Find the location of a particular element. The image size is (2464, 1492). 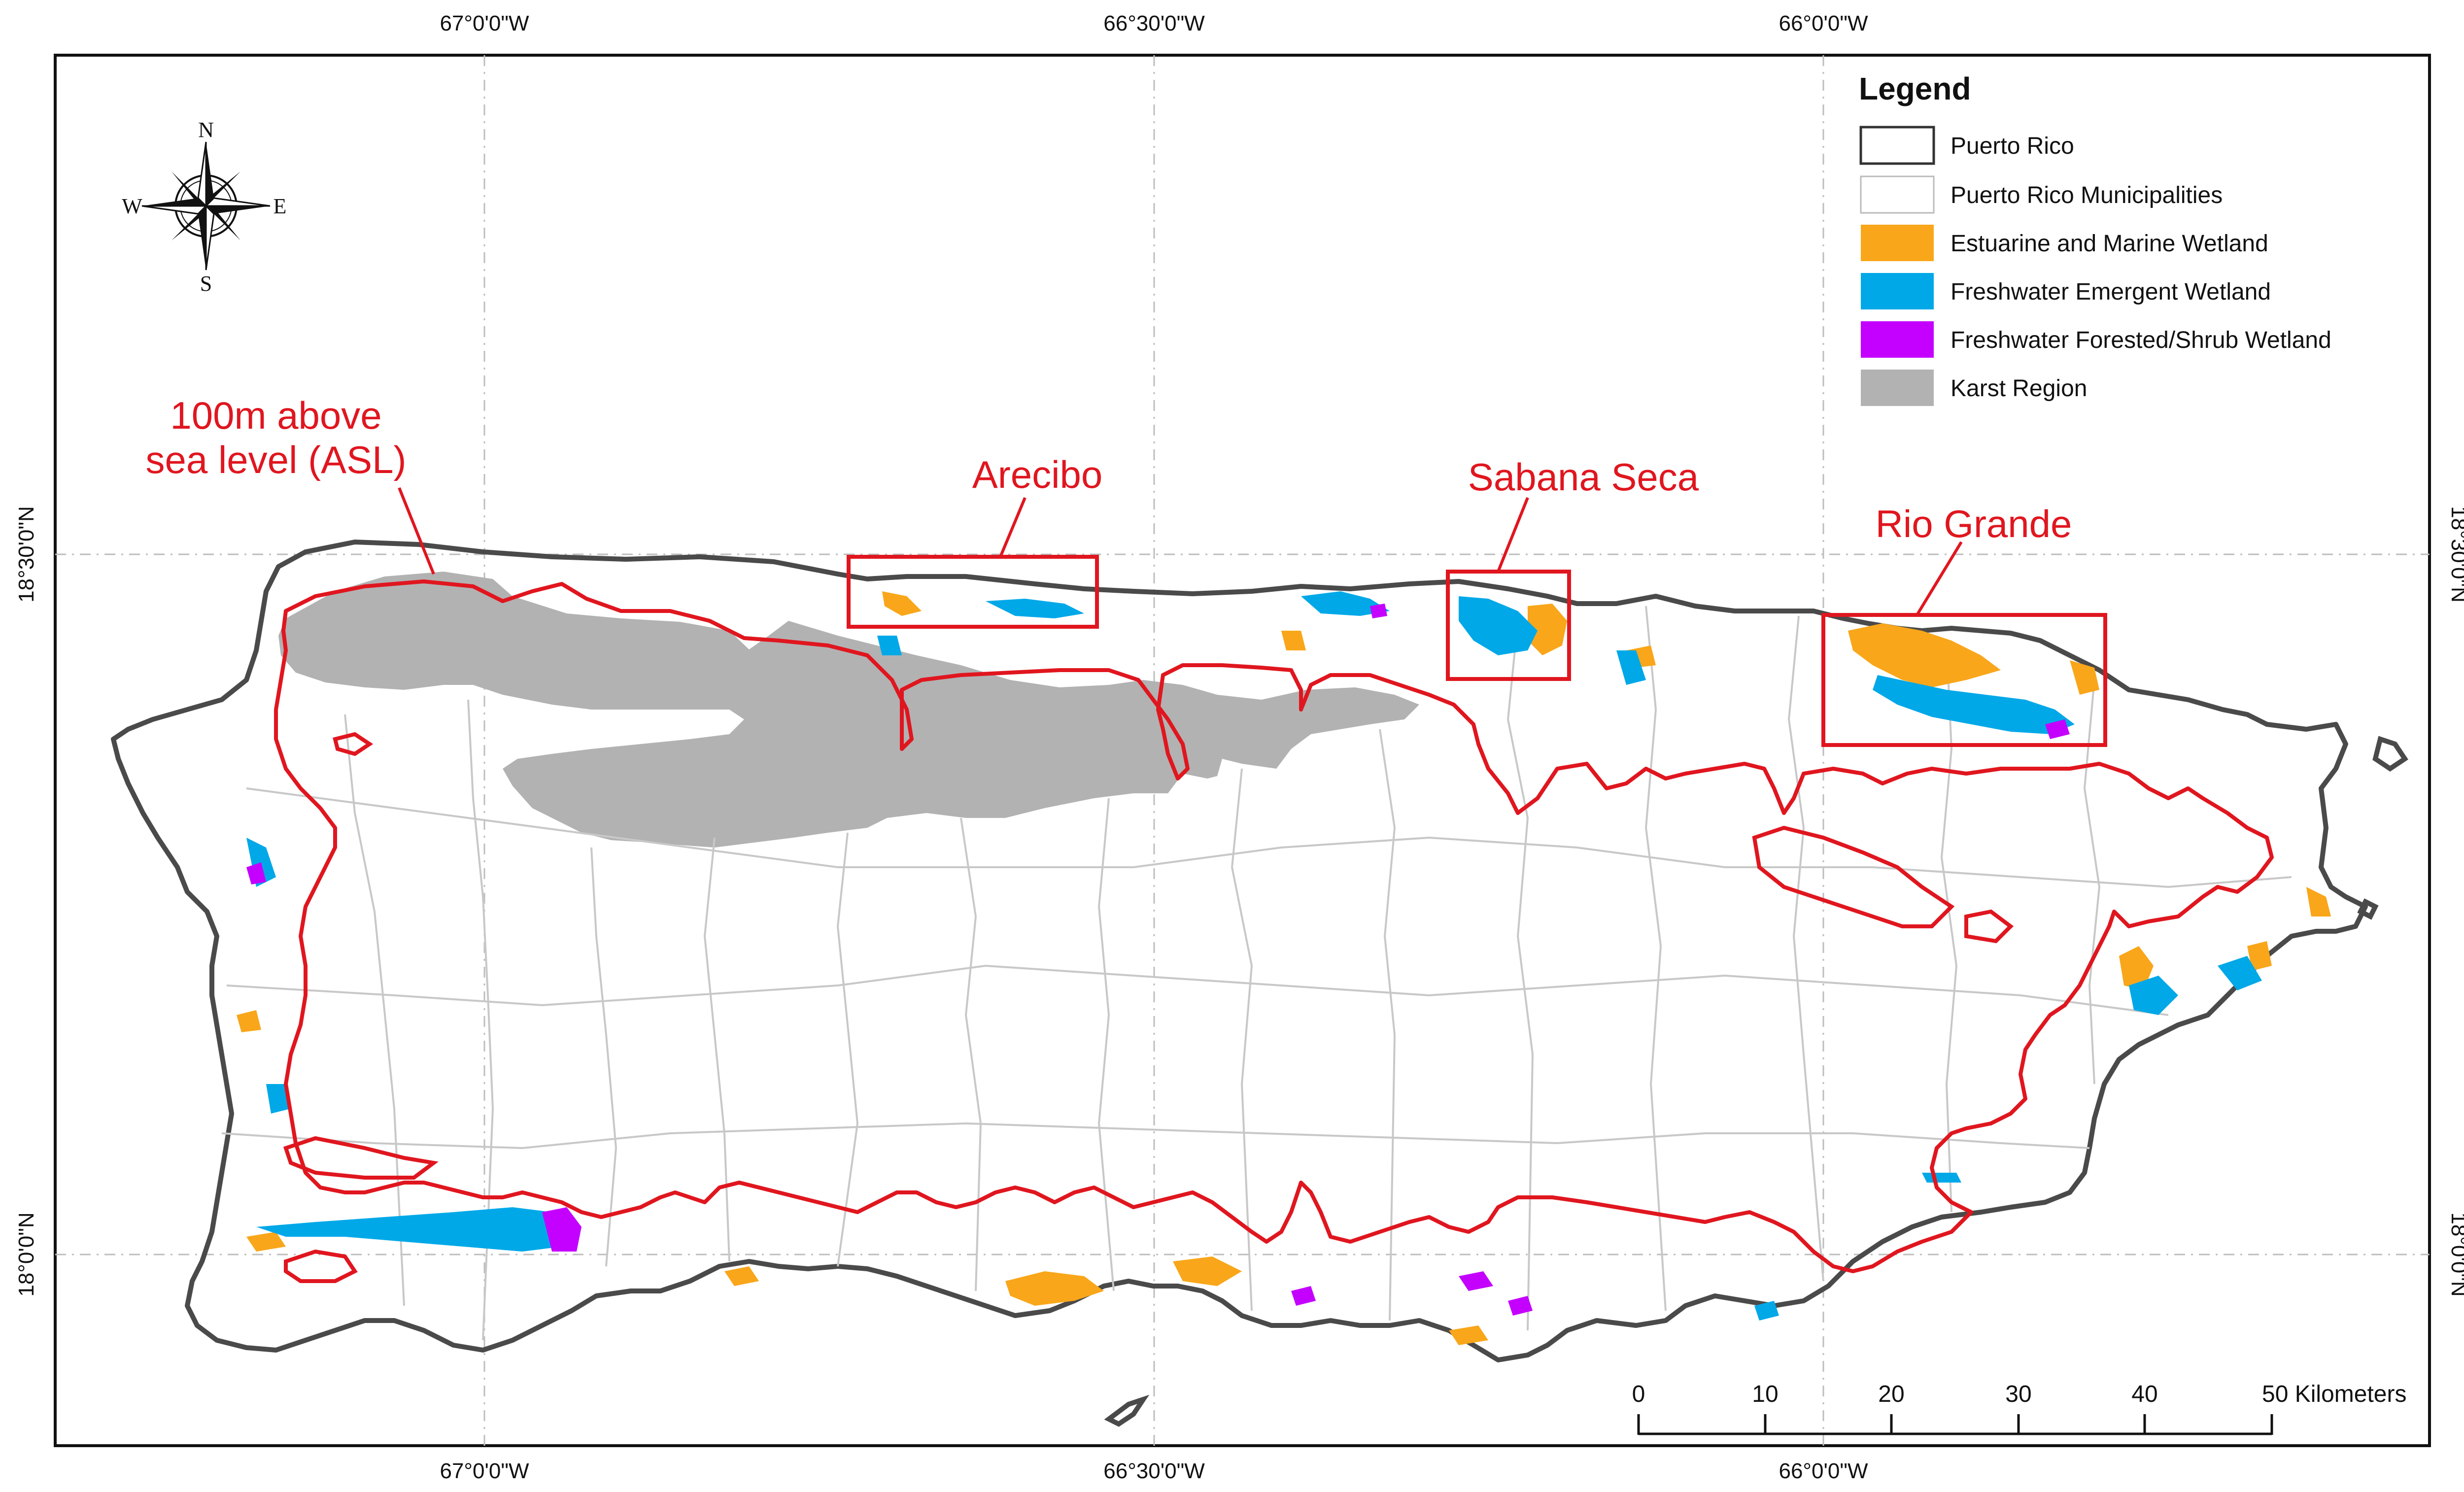

scale-tick-label: 40 is located at coordinates (2144, 1394).